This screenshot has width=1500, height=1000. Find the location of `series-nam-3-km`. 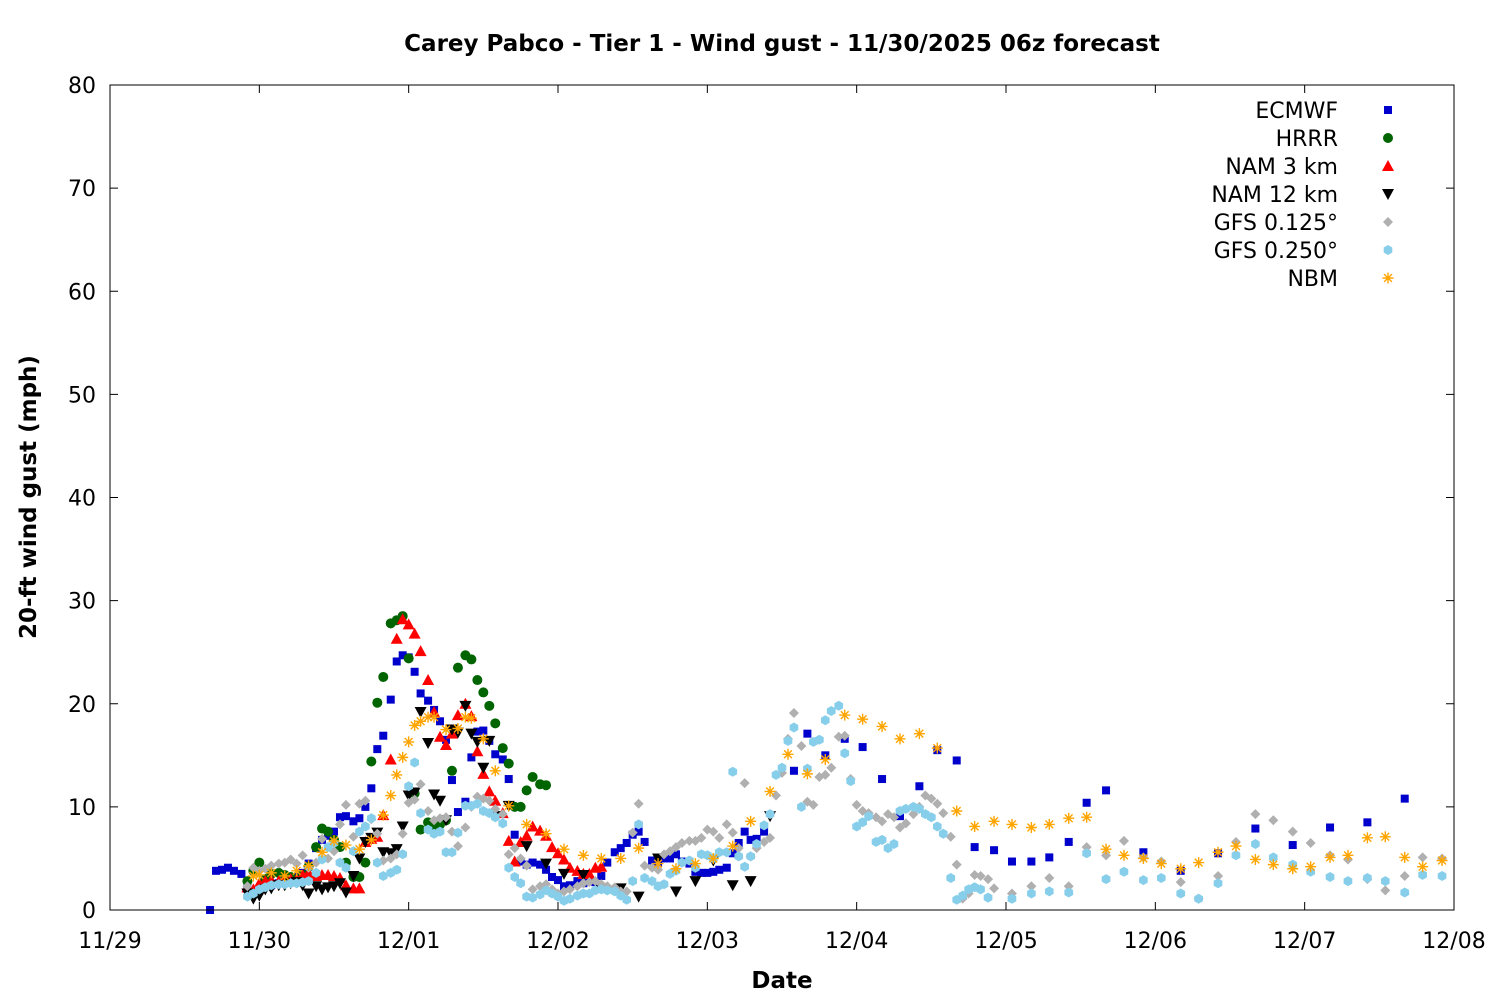

series-nam-3-km is located at coordinates (424, 754).